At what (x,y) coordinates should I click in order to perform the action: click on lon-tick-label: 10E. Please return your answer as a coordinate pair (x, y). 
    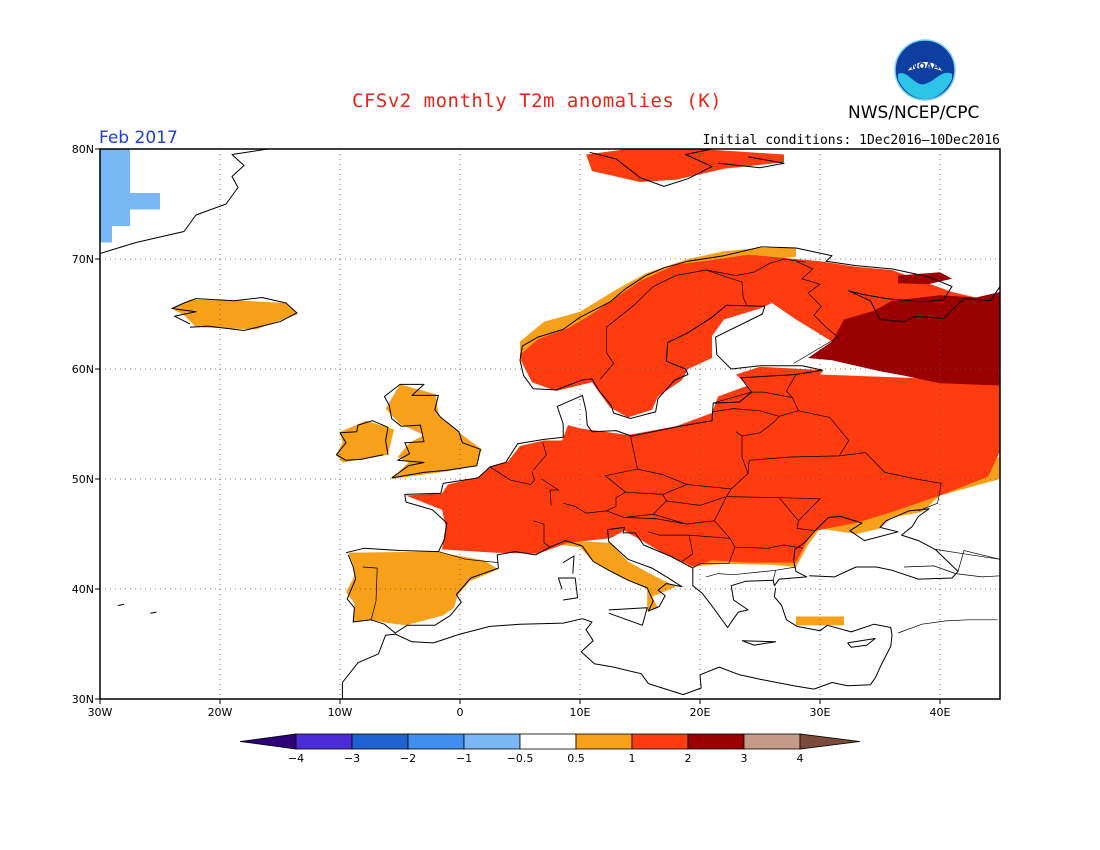
    Looking at the image, I should click on (580, 712).